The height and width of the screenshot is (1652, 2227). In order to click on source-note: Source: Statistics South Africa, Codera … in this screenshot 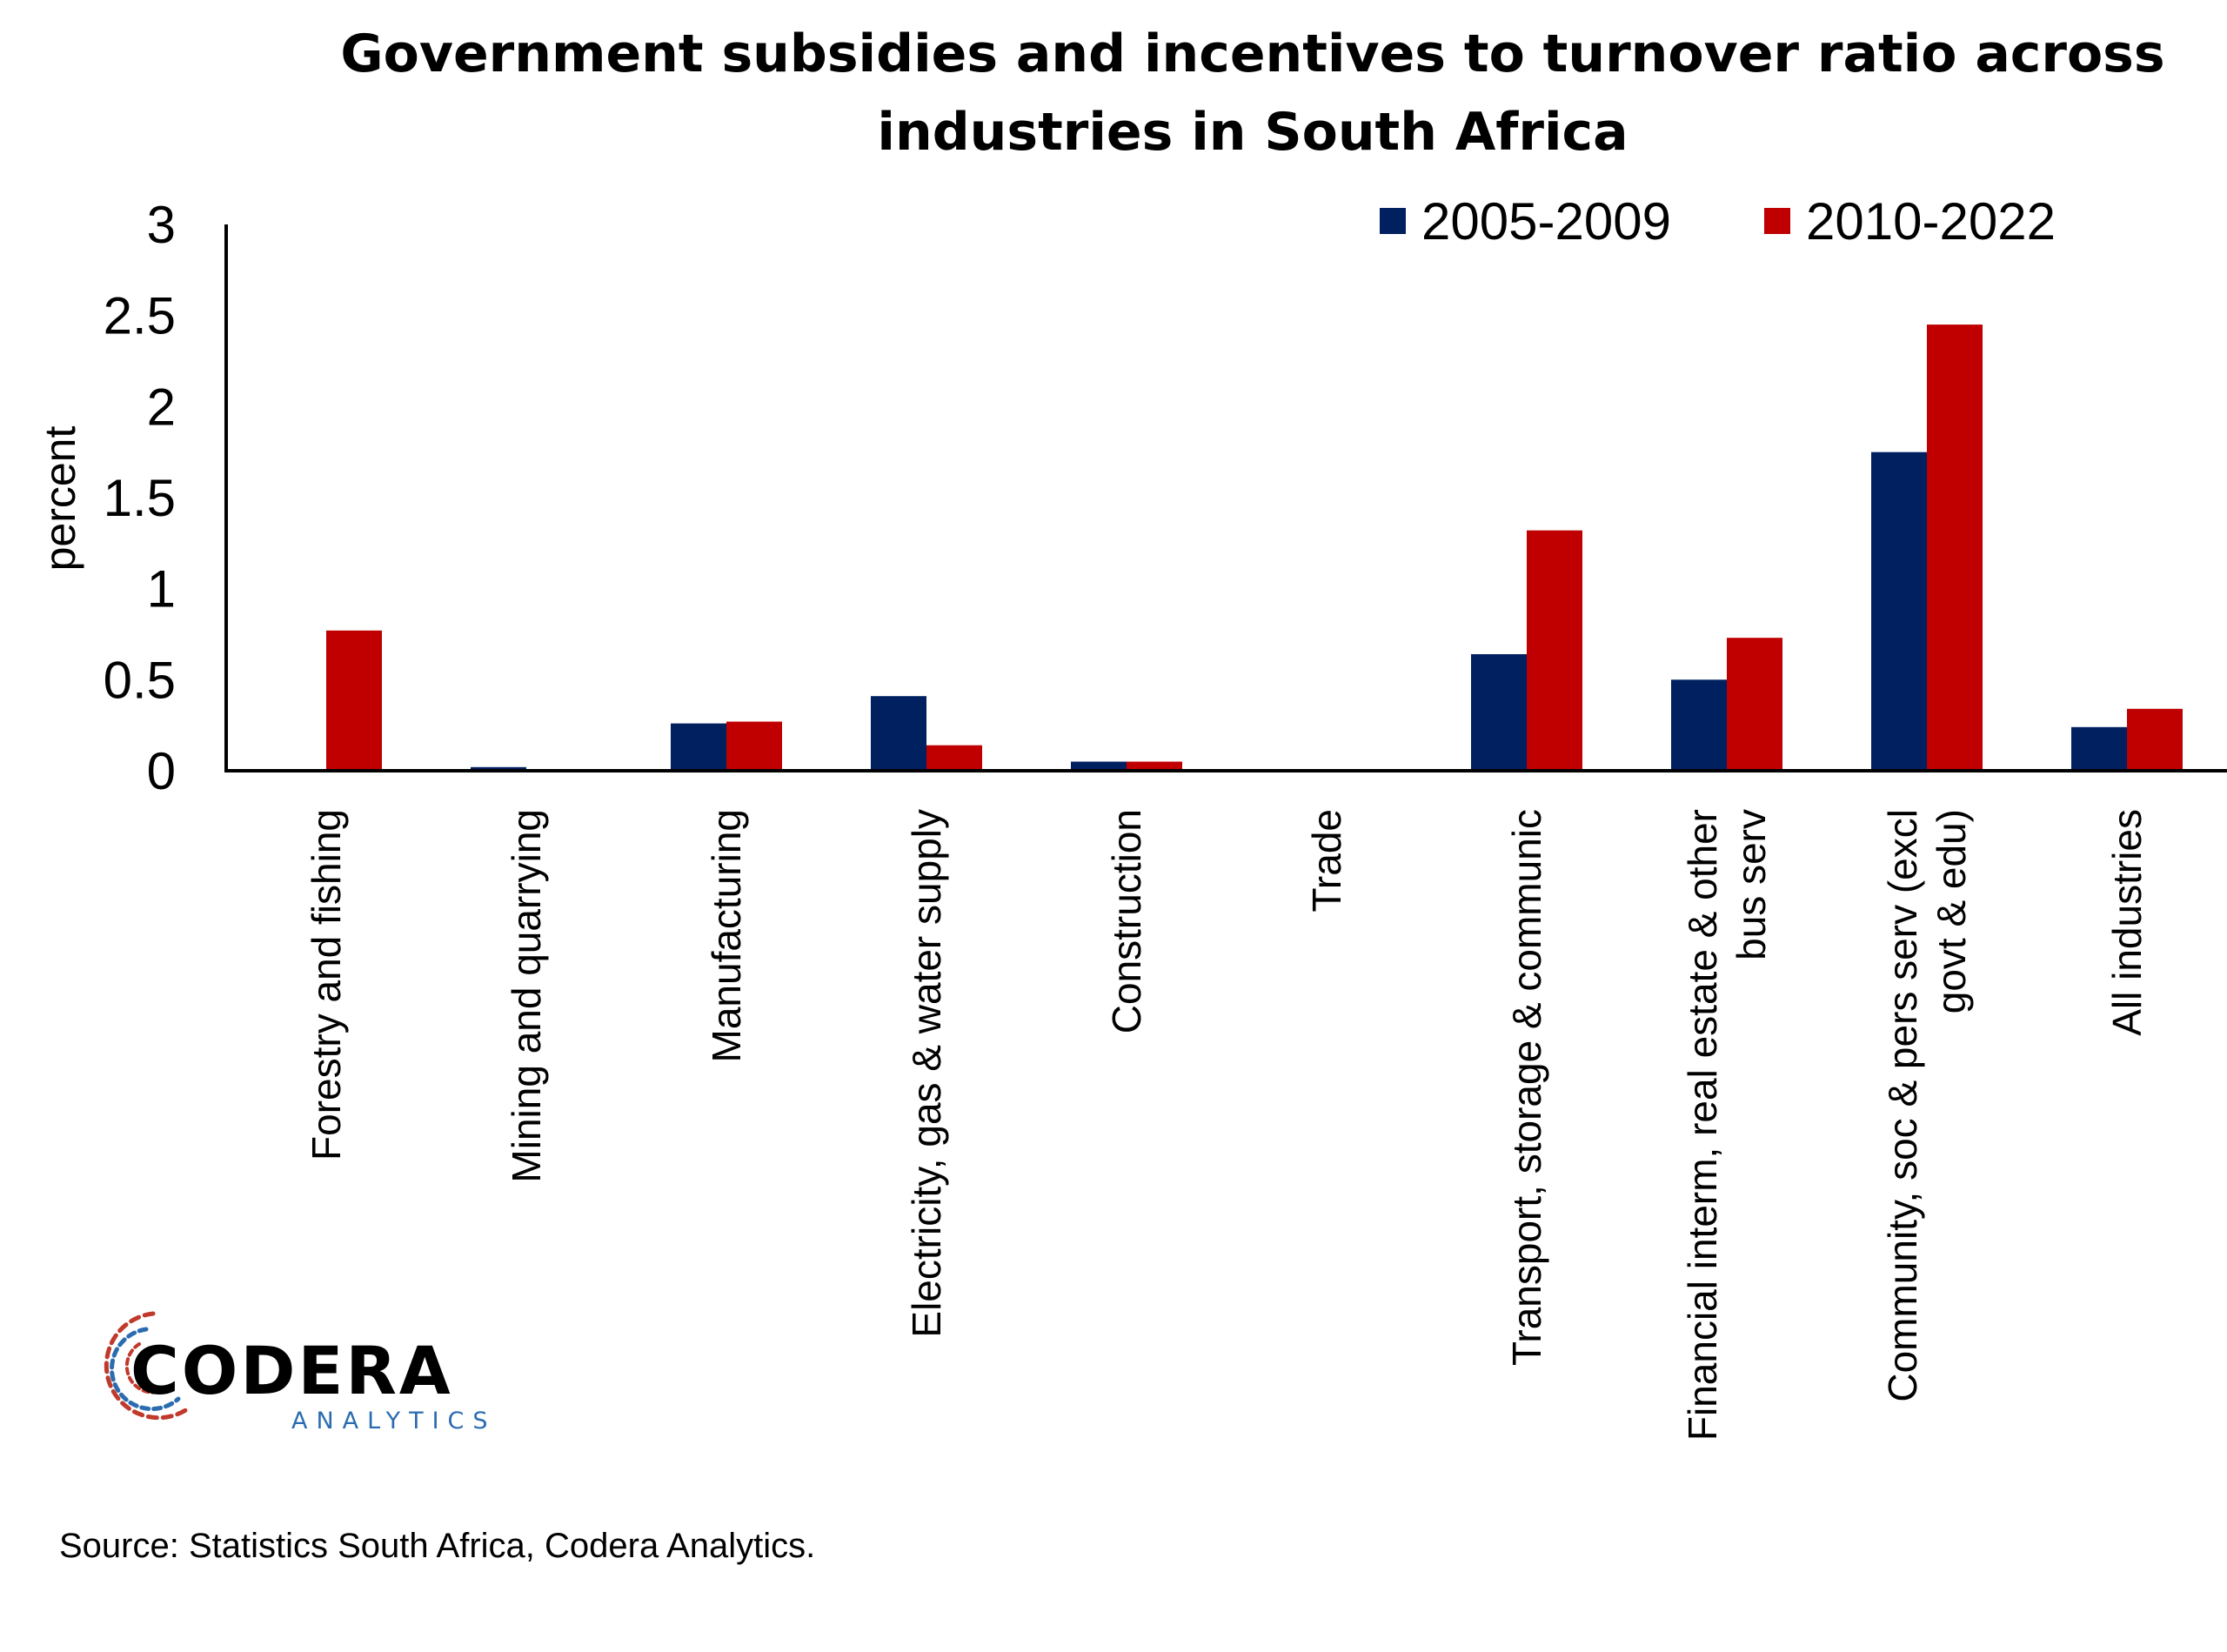, I will do `click(437, 1546)`.